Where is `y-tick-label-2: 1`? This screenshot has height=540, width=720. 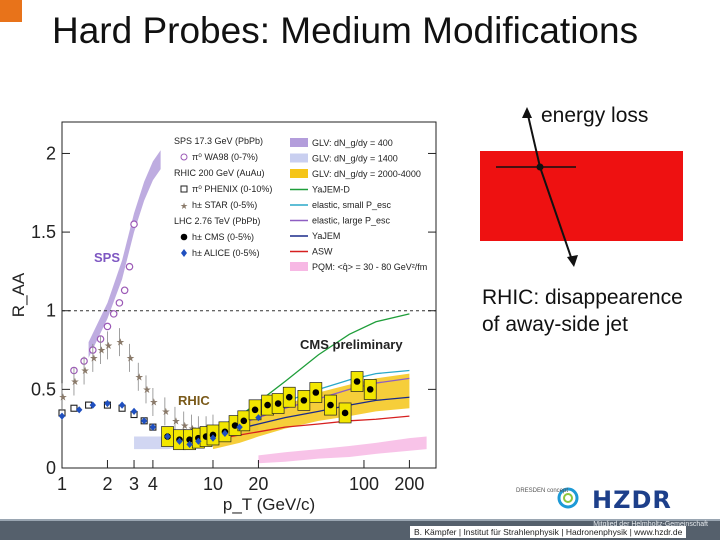
y-tick-label-2: 1 is located at coordinates (51, 311).